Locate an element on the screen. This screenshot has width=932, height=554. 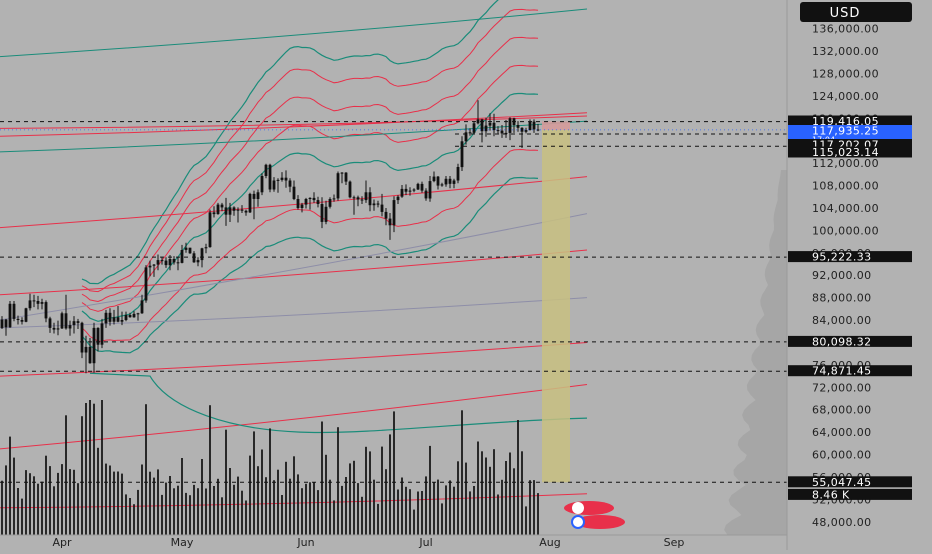
time-tick-label: Apr is located at coordinates (62, 542).